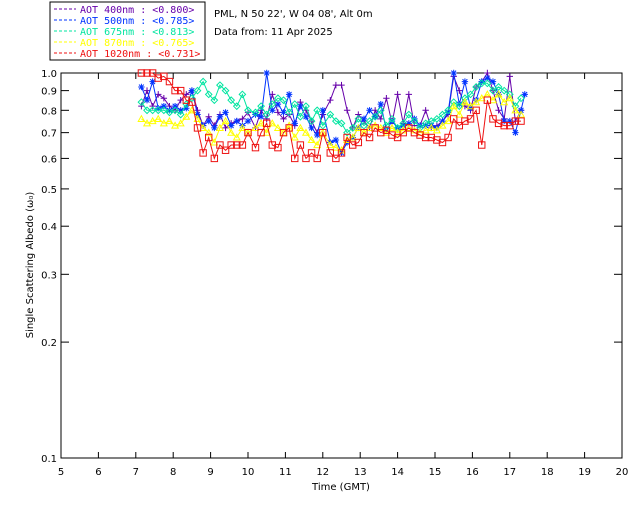 The image size is (640, 512). Describe the element at coordinates (49, 74) in the screenshot. I see `y-tick-label: 1.0` at that location.